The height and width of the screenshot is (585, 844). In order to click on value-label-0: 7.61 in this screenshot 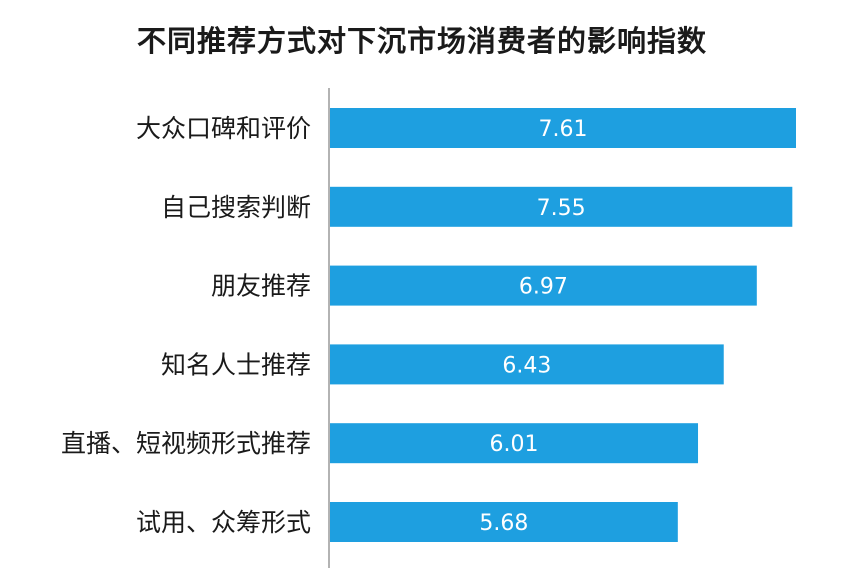, I will do `click(563, 129)`.